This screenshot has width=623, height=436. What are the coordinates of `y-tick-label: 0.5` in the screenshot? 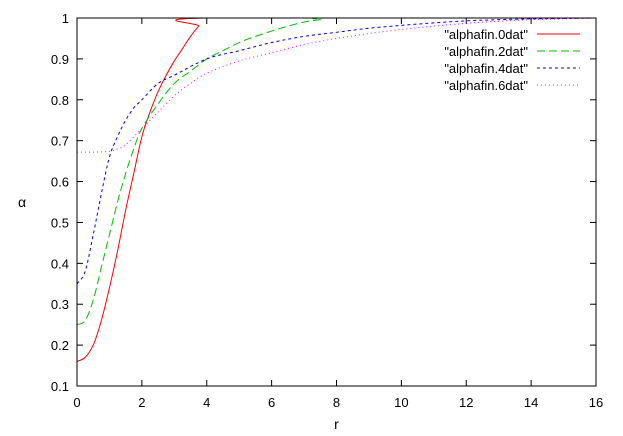 It's located at (60, 222).